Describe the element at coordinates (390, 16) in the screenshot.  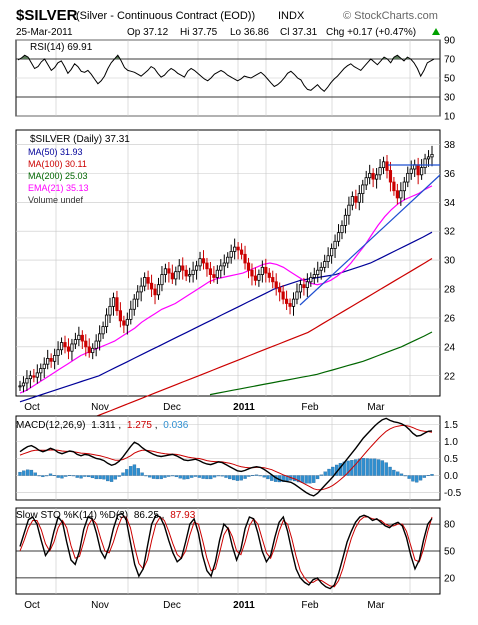
I see `stockcharts-watermark: © StockCharts.com` at that location.